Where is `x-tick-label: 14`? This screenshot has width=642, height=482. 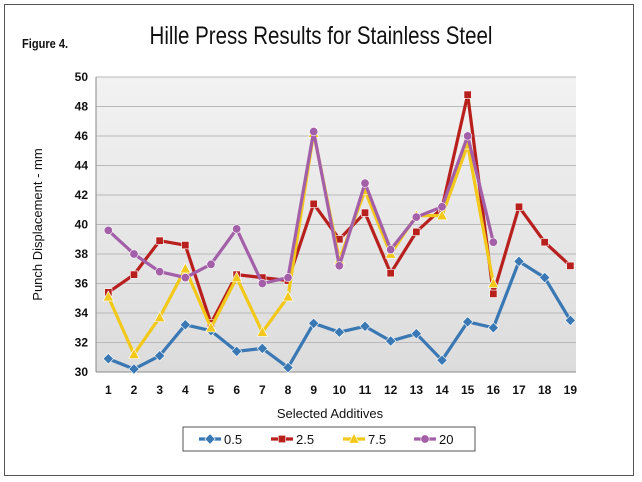 x-tick-label: 14 is located at coordinates (442, 390).